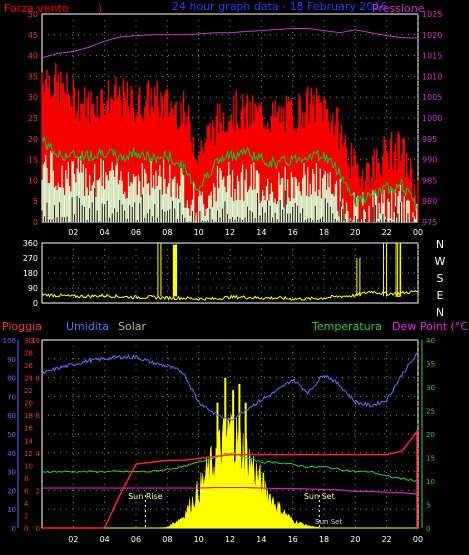 The image size is (469, 555). Describe the element at coordinates (430, 326) in the screenshot. I see `dewpoint-axis-label: Dew Point (°C)` at that location.